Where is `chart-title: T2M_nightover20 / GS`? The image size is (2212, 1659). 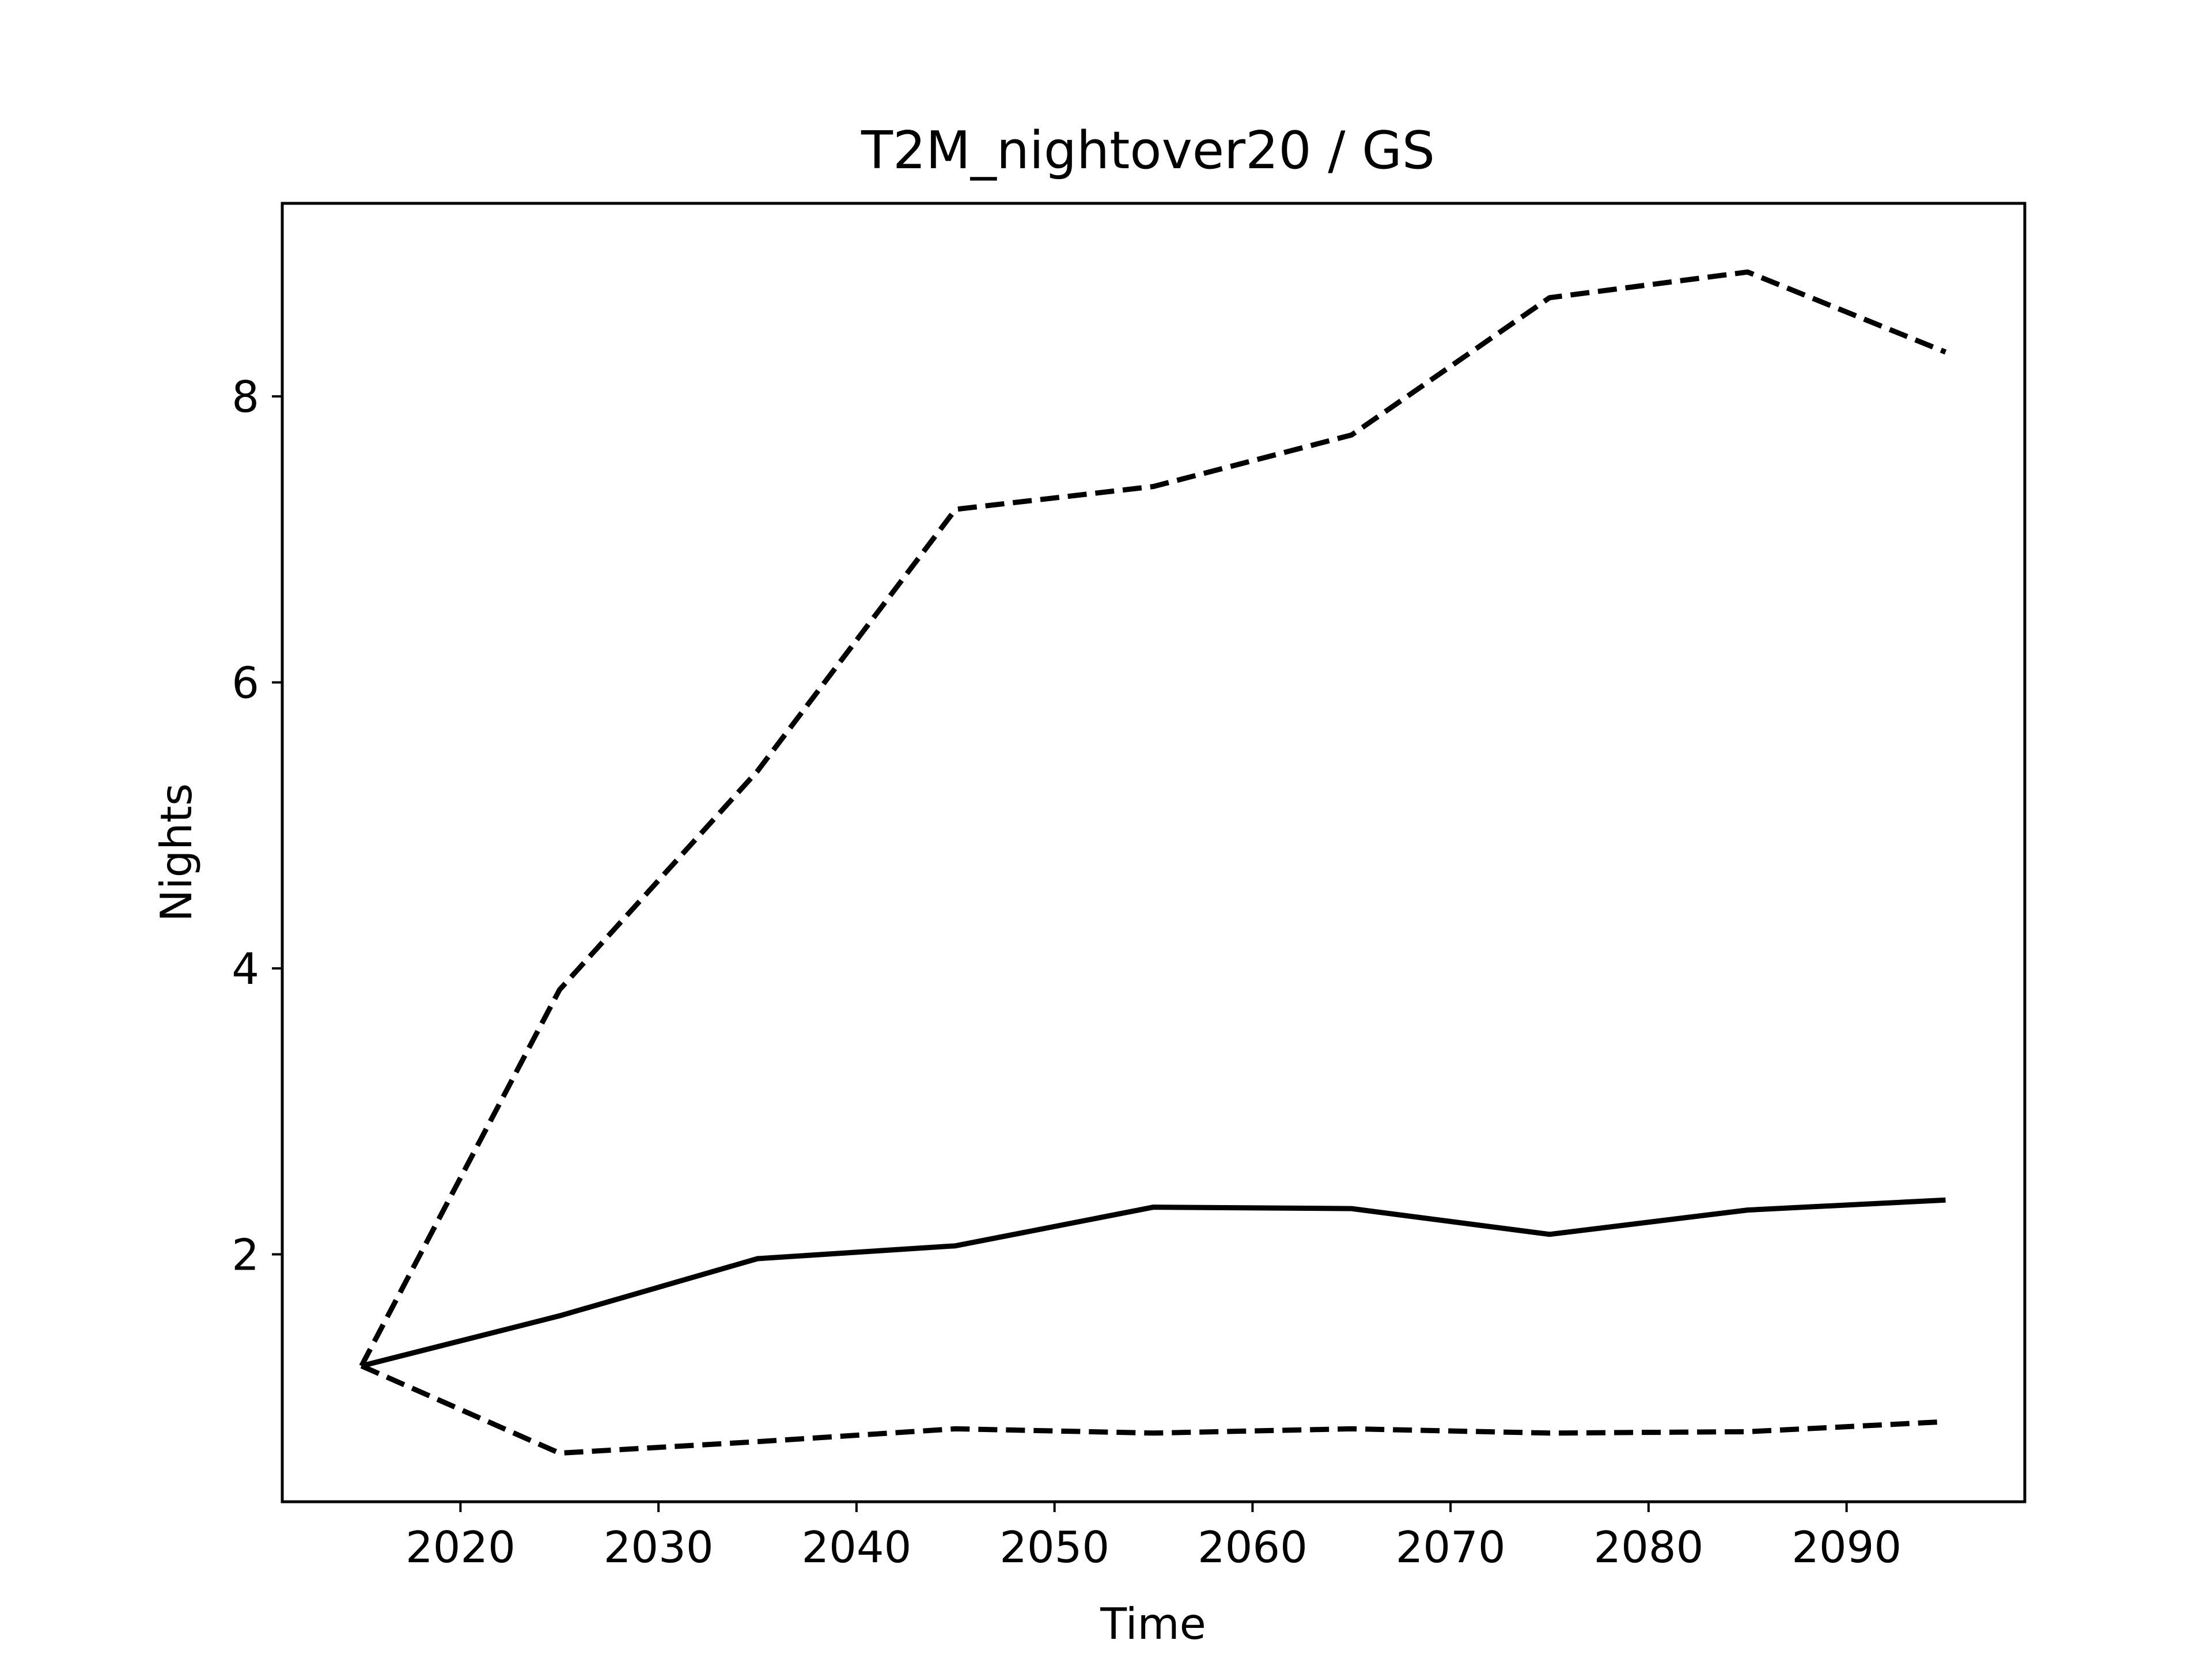 chart-title: T2M_nightover20 / GS is located at coordinates (1148, 150).